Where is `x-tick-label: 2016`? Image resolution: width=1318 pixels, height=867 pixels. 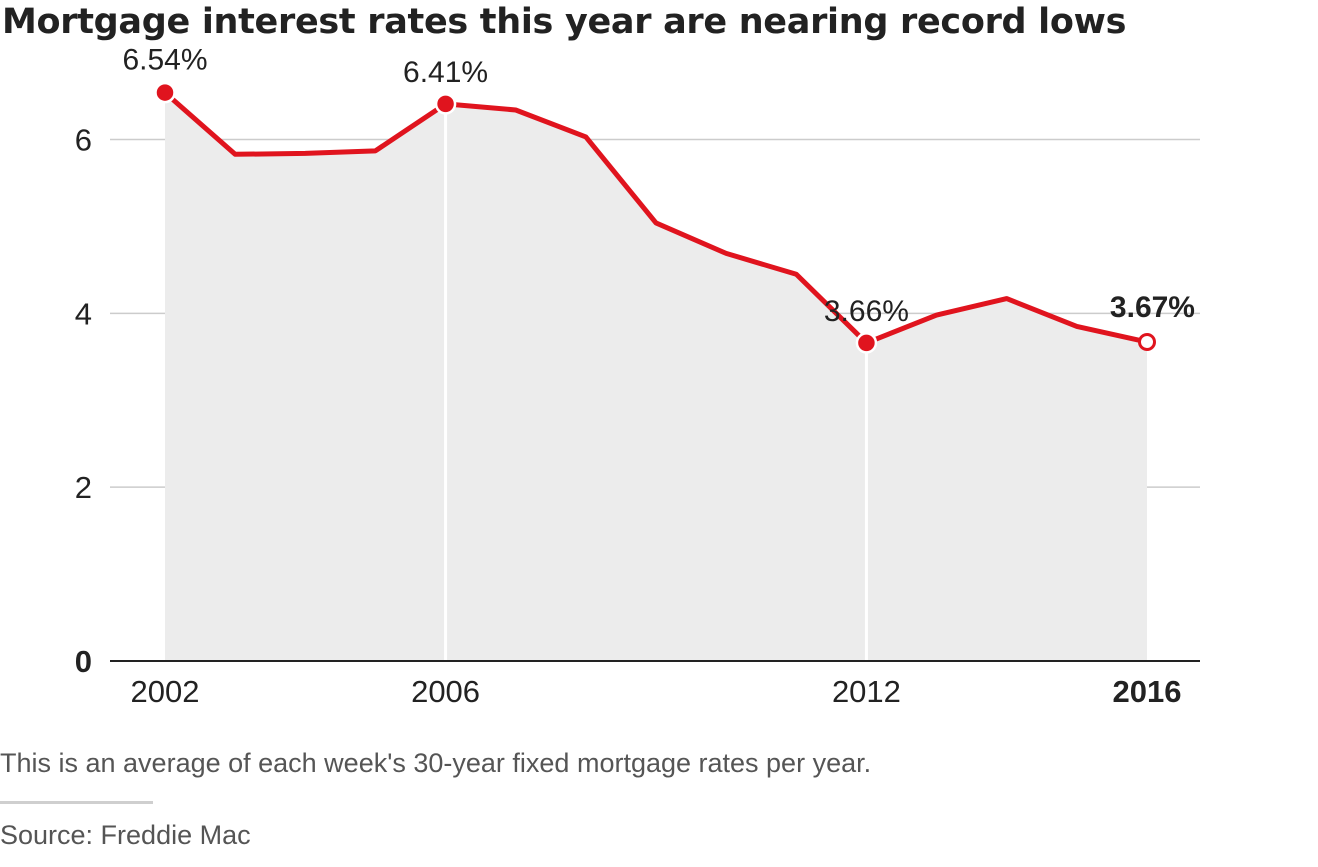 x-tick-label: 2016 is located at coordinates (1147, 691).